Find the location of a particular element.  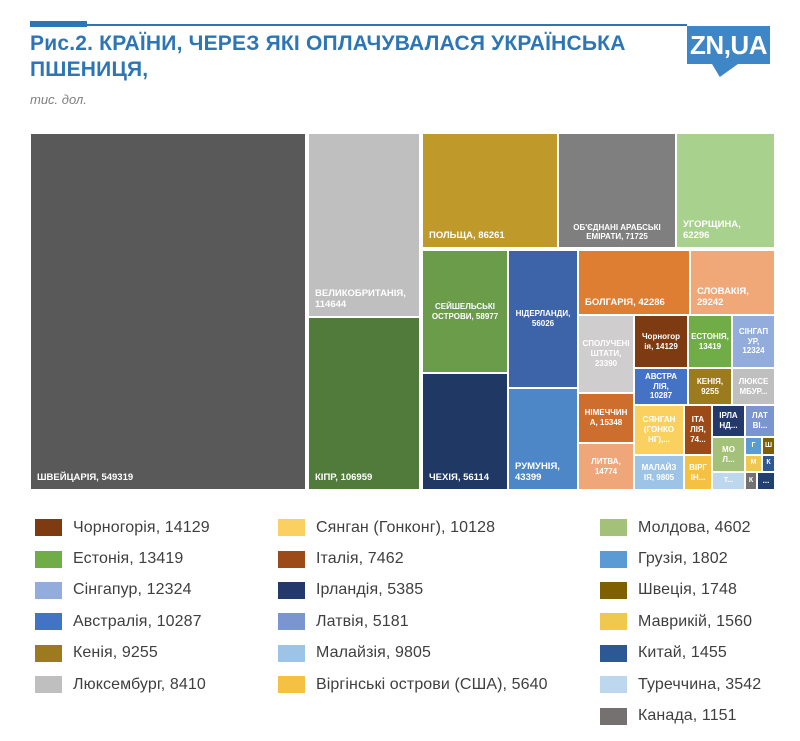

legend-swatch-canada is located at coordinates (613, 716).